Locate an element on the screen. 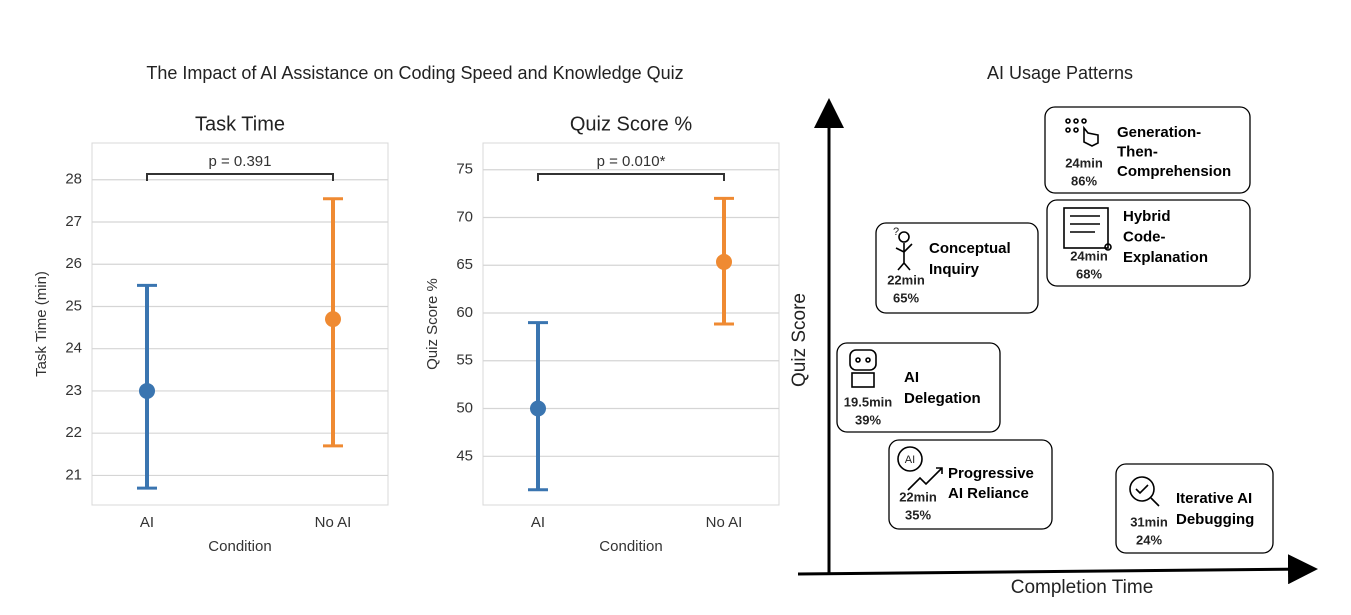 The height and width of the screenshot is (615, 1351). pattern-score: 35% is located at coordinates (918, 514).